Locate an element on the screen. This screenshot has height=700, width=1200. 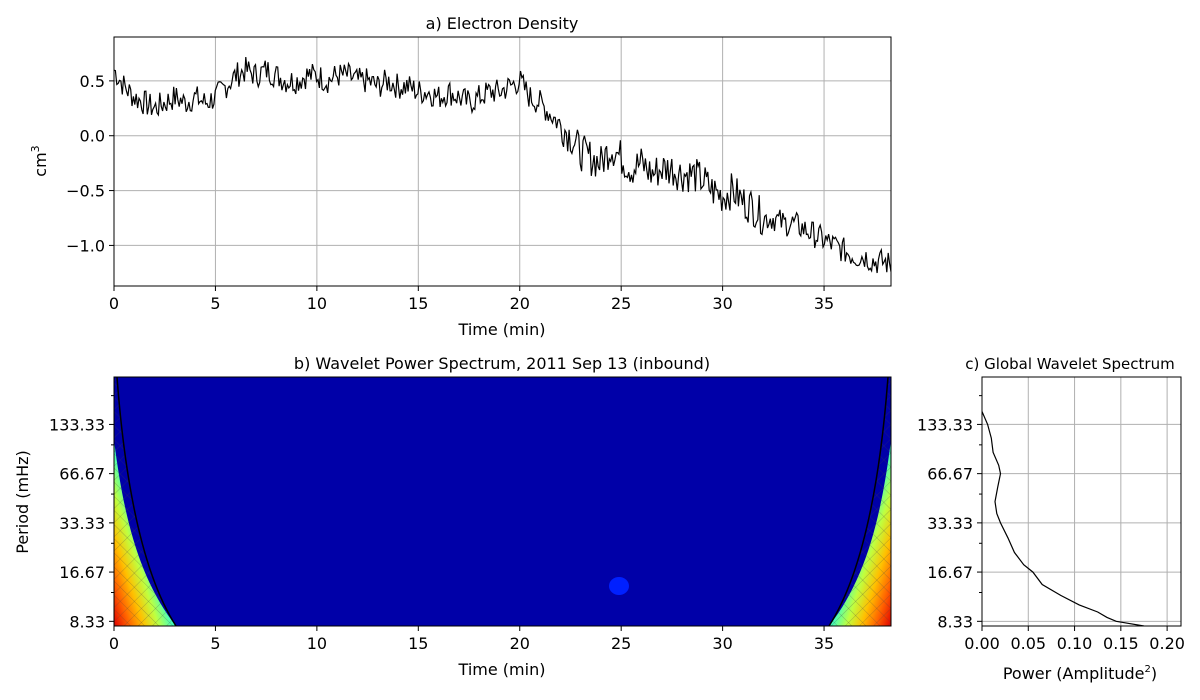
panel-c-x-tick-label: 0.05 is located at coordinates (1028, 643).